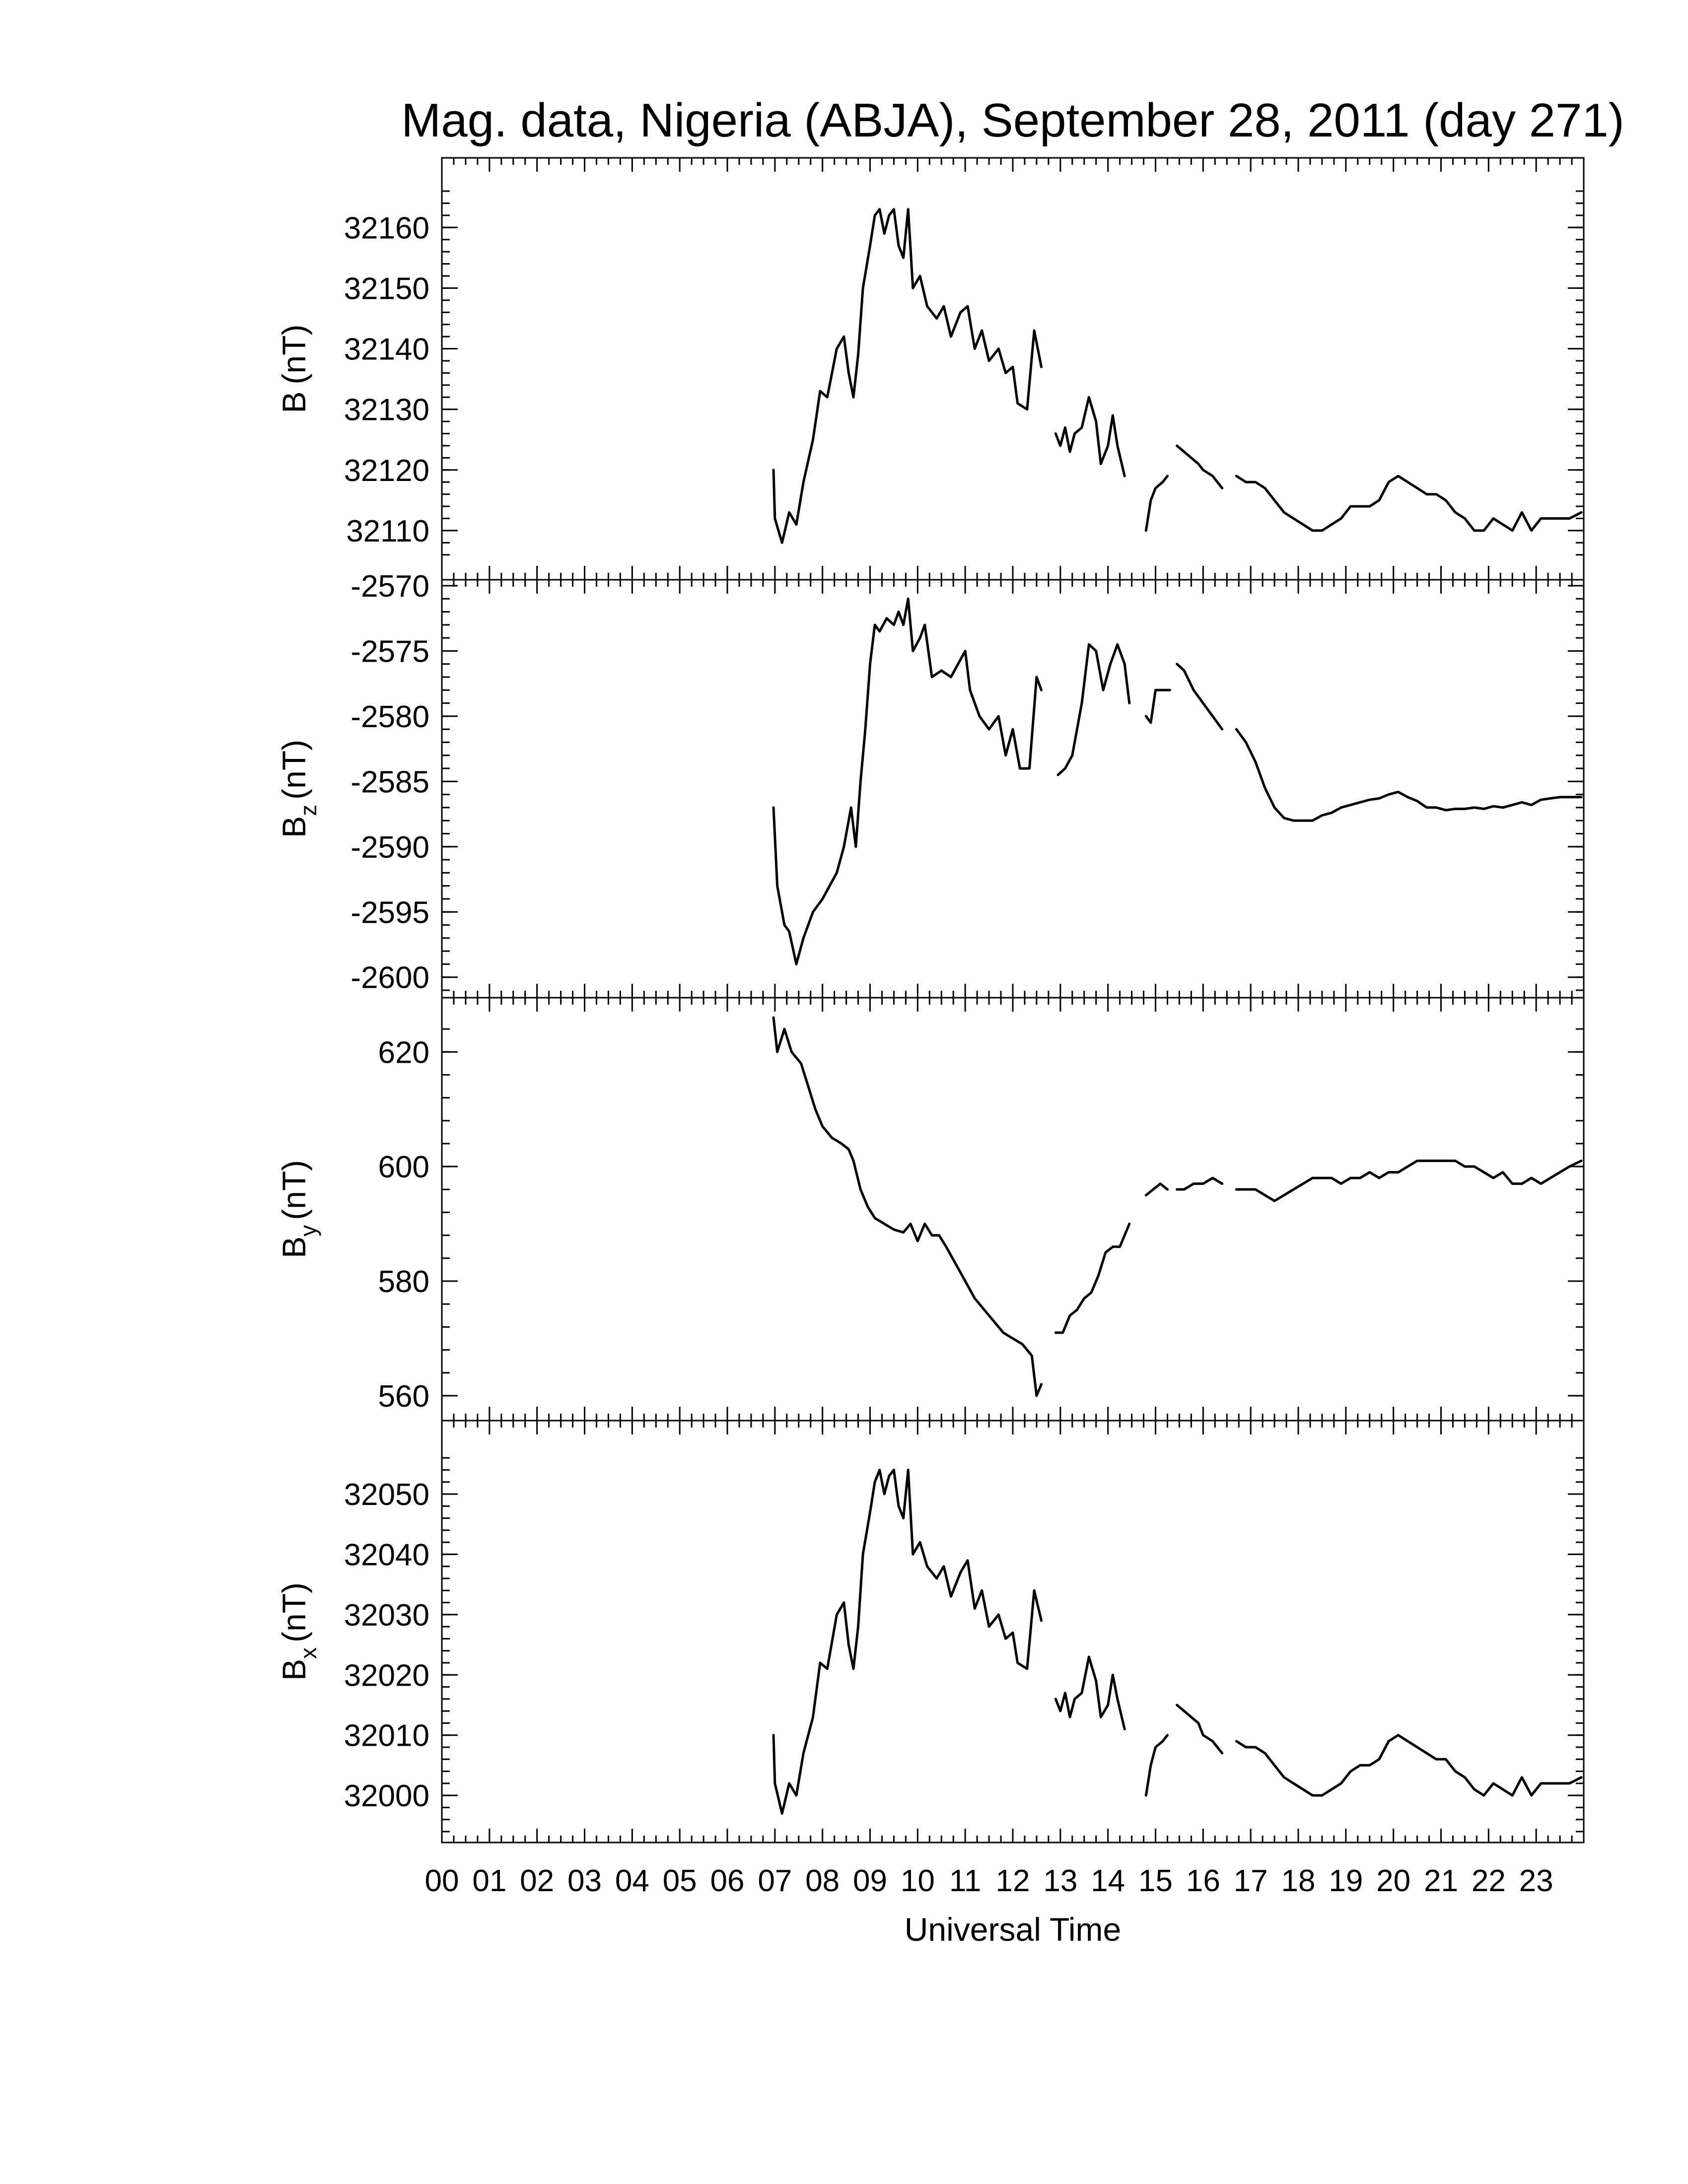 Image resolution: width=1688 pixels, height=2184 pixels. What do you see at coordinates (390, 651) in the screenshot?
I see `y-tick-label: -2575` at bounding box center [390, 651].